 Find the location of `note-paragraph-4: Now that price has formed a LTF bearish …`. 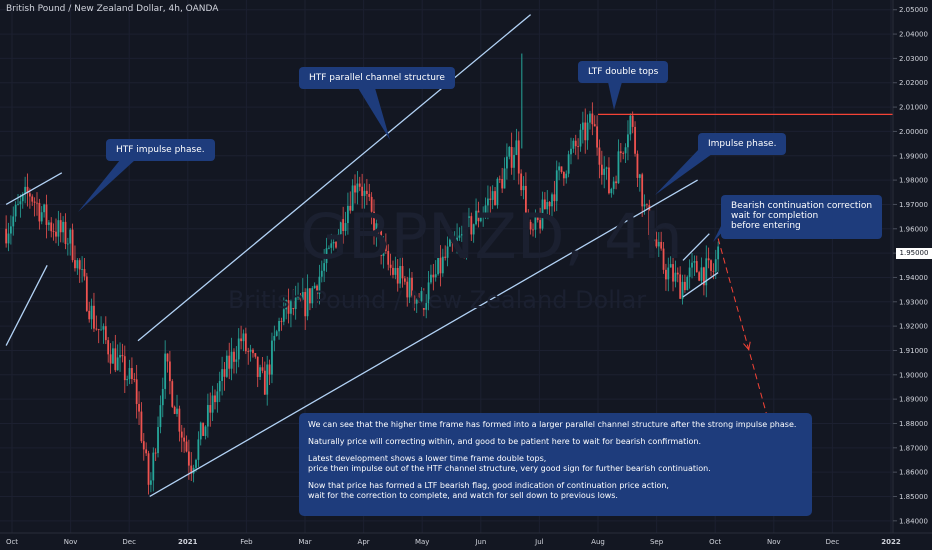

note-paragraph-4: Now that price has formed a LTF bearish … is located at coordinates (488, 490).